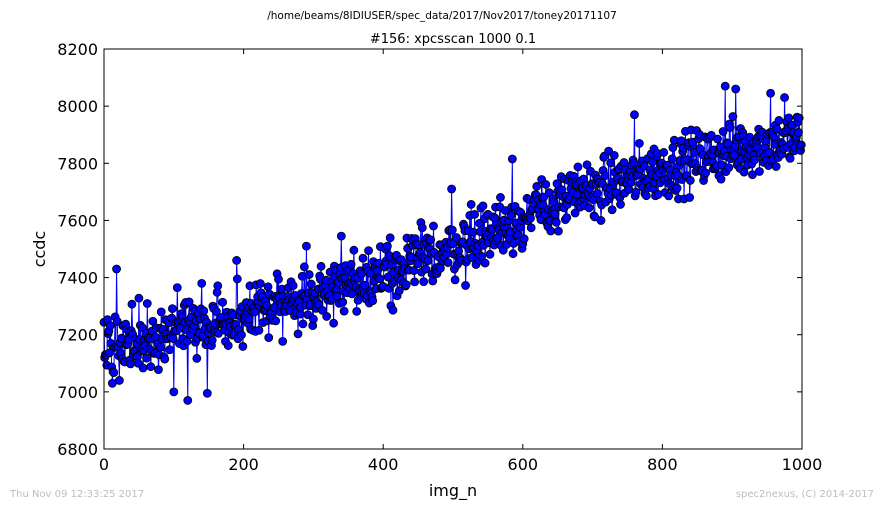  I want to click on y-tick-label: 7800, so click(77, 163).